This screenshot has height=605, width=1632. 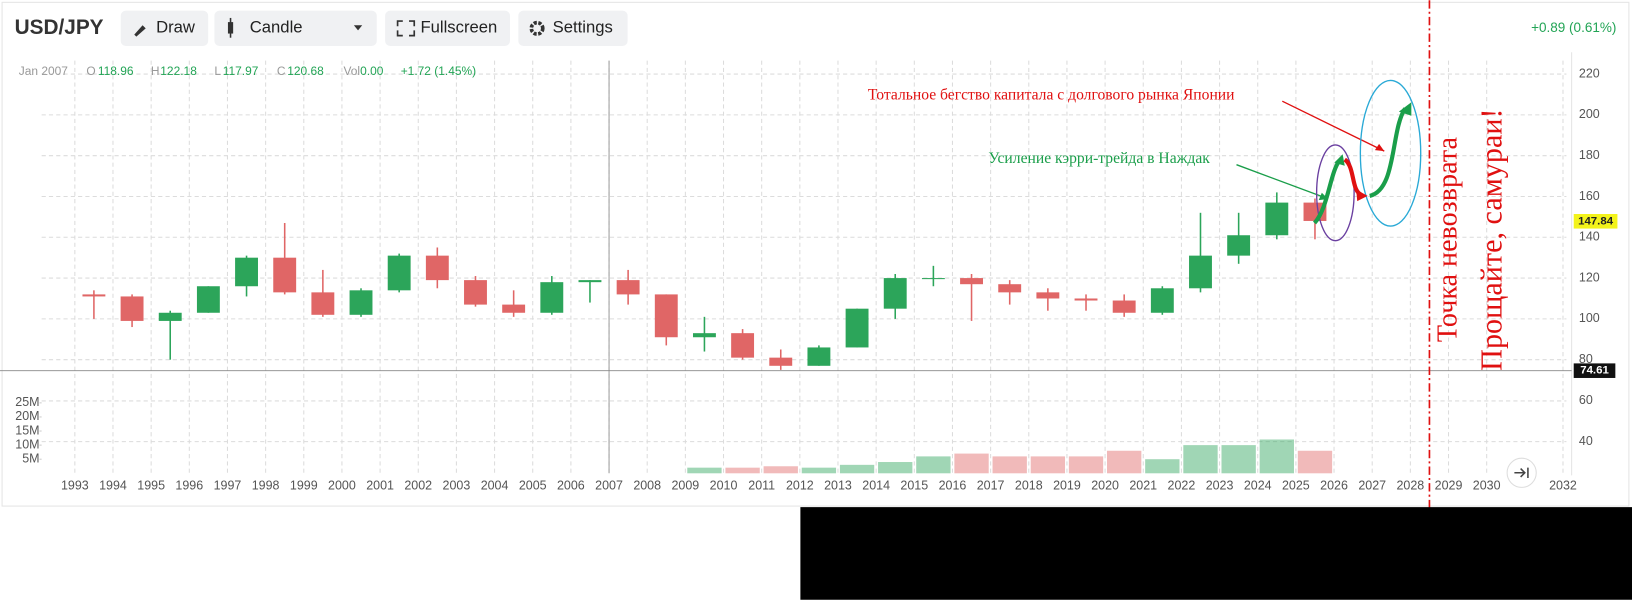 I want to click on annotation: Усиление кэрри-трейда в Наждак, so click(x=1099, y=158).